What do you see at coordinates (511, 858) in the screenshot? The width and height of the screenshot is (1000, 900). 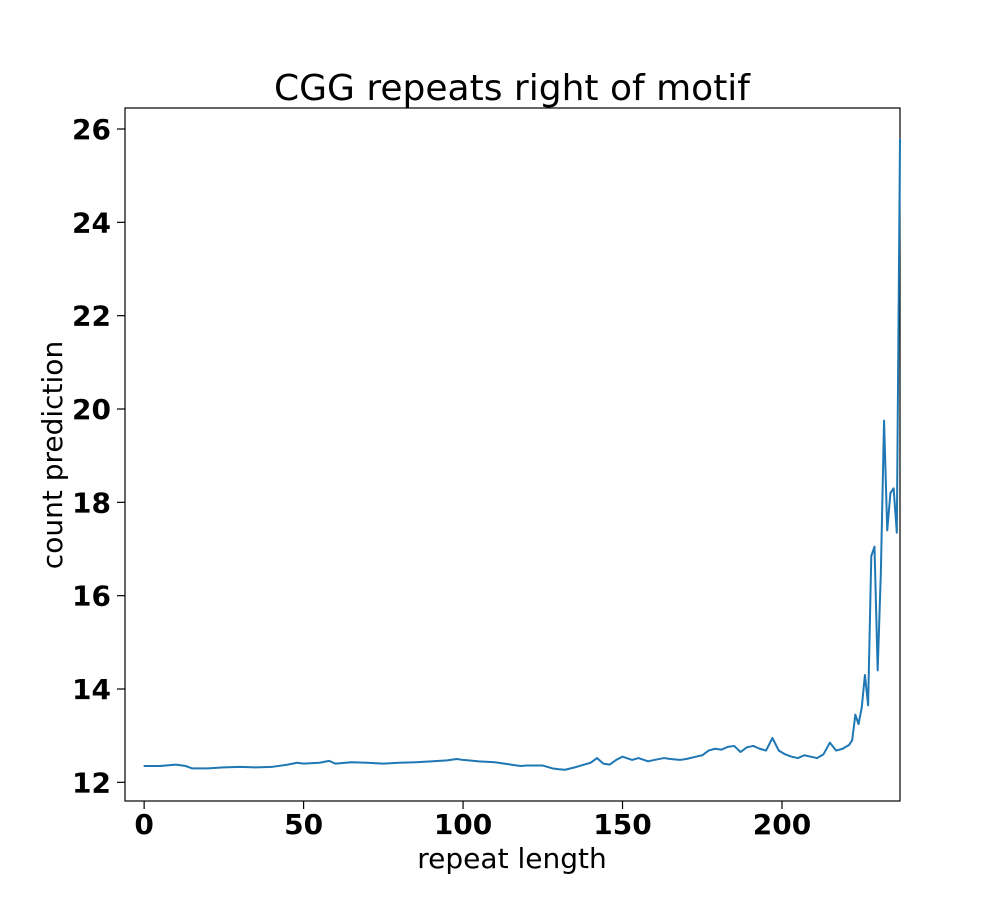 I see `x-axis-label: repeat length` at bounding box center [511, 858].